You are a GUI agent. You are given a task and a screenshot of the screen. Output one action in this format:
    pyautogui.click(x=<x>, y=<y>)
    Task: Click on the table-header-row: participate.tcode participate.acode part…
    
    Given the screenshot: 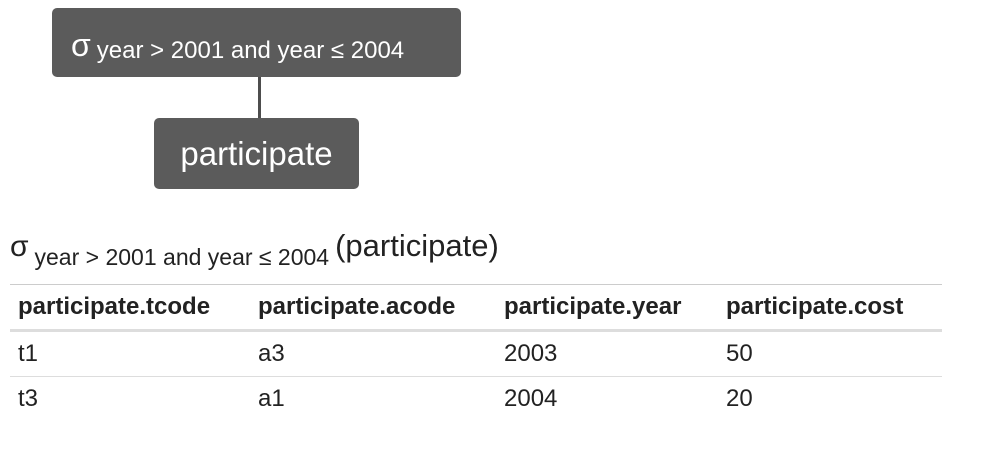 What is the action you would take?
    pyautogui.click(x=476, y=308)
    